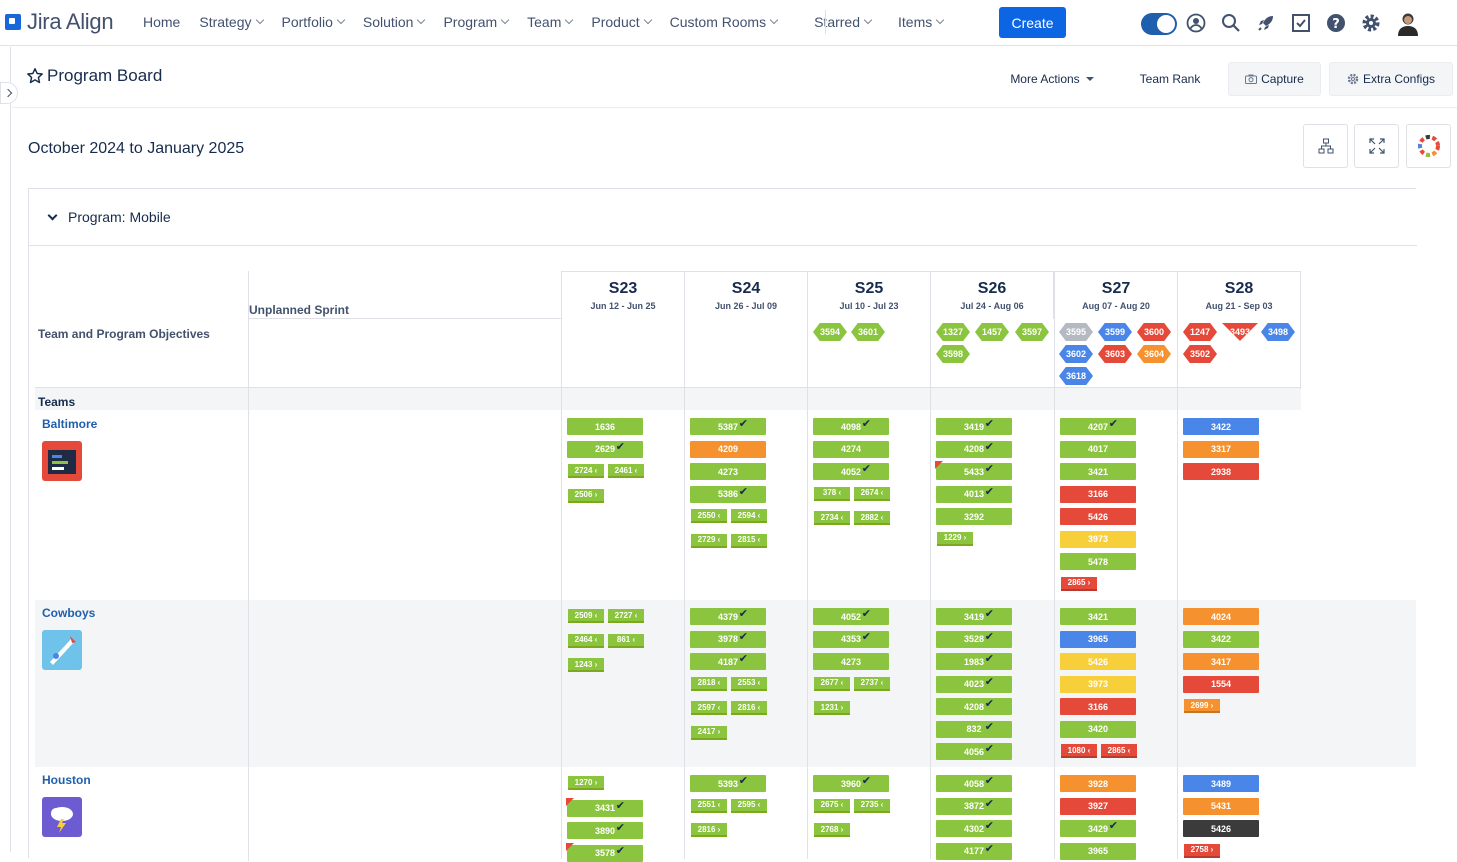 This screenshot has height=862, width=1457. I want to click on program-header: Program: Mobile, so click(723, 217).